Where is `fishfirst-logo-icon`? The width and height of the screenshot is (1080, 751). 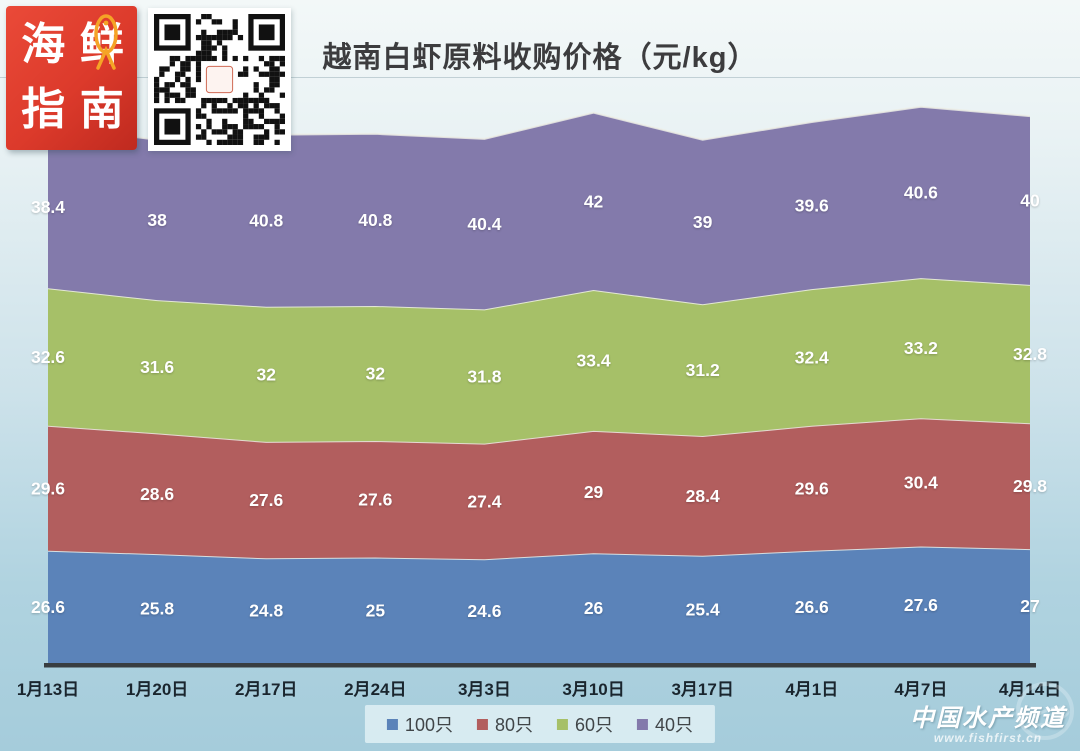
fishfirst-logo-icon is located at coordinates (1045, 711).